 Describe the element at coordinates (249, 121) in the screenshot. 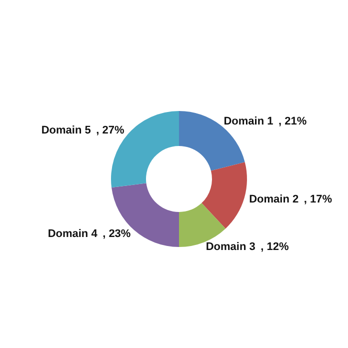

I see `slice-label: Domain 1` at that location.